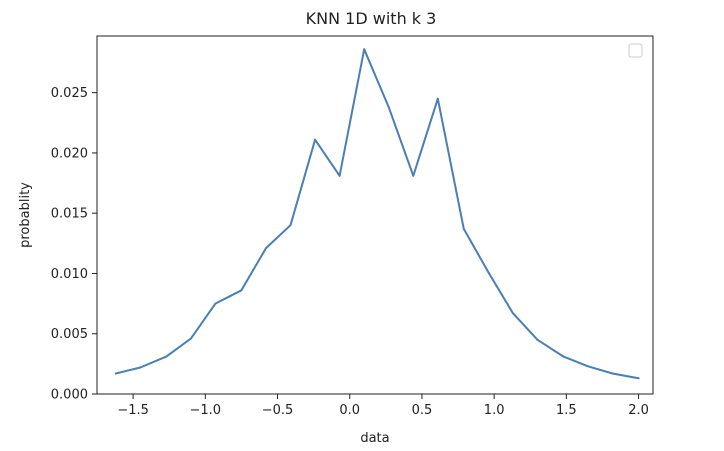  Describe the element at coordinates (206, 410) in the screenshot. I see `x-tick-label: −1.0` at that location.